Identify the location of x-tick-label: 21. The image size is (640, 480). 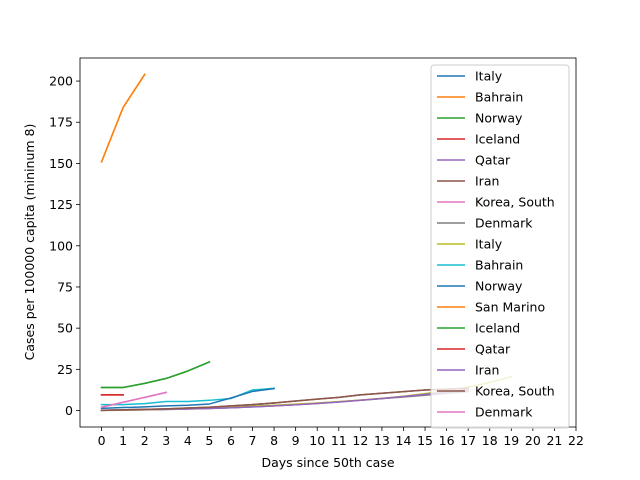
(554, 440).